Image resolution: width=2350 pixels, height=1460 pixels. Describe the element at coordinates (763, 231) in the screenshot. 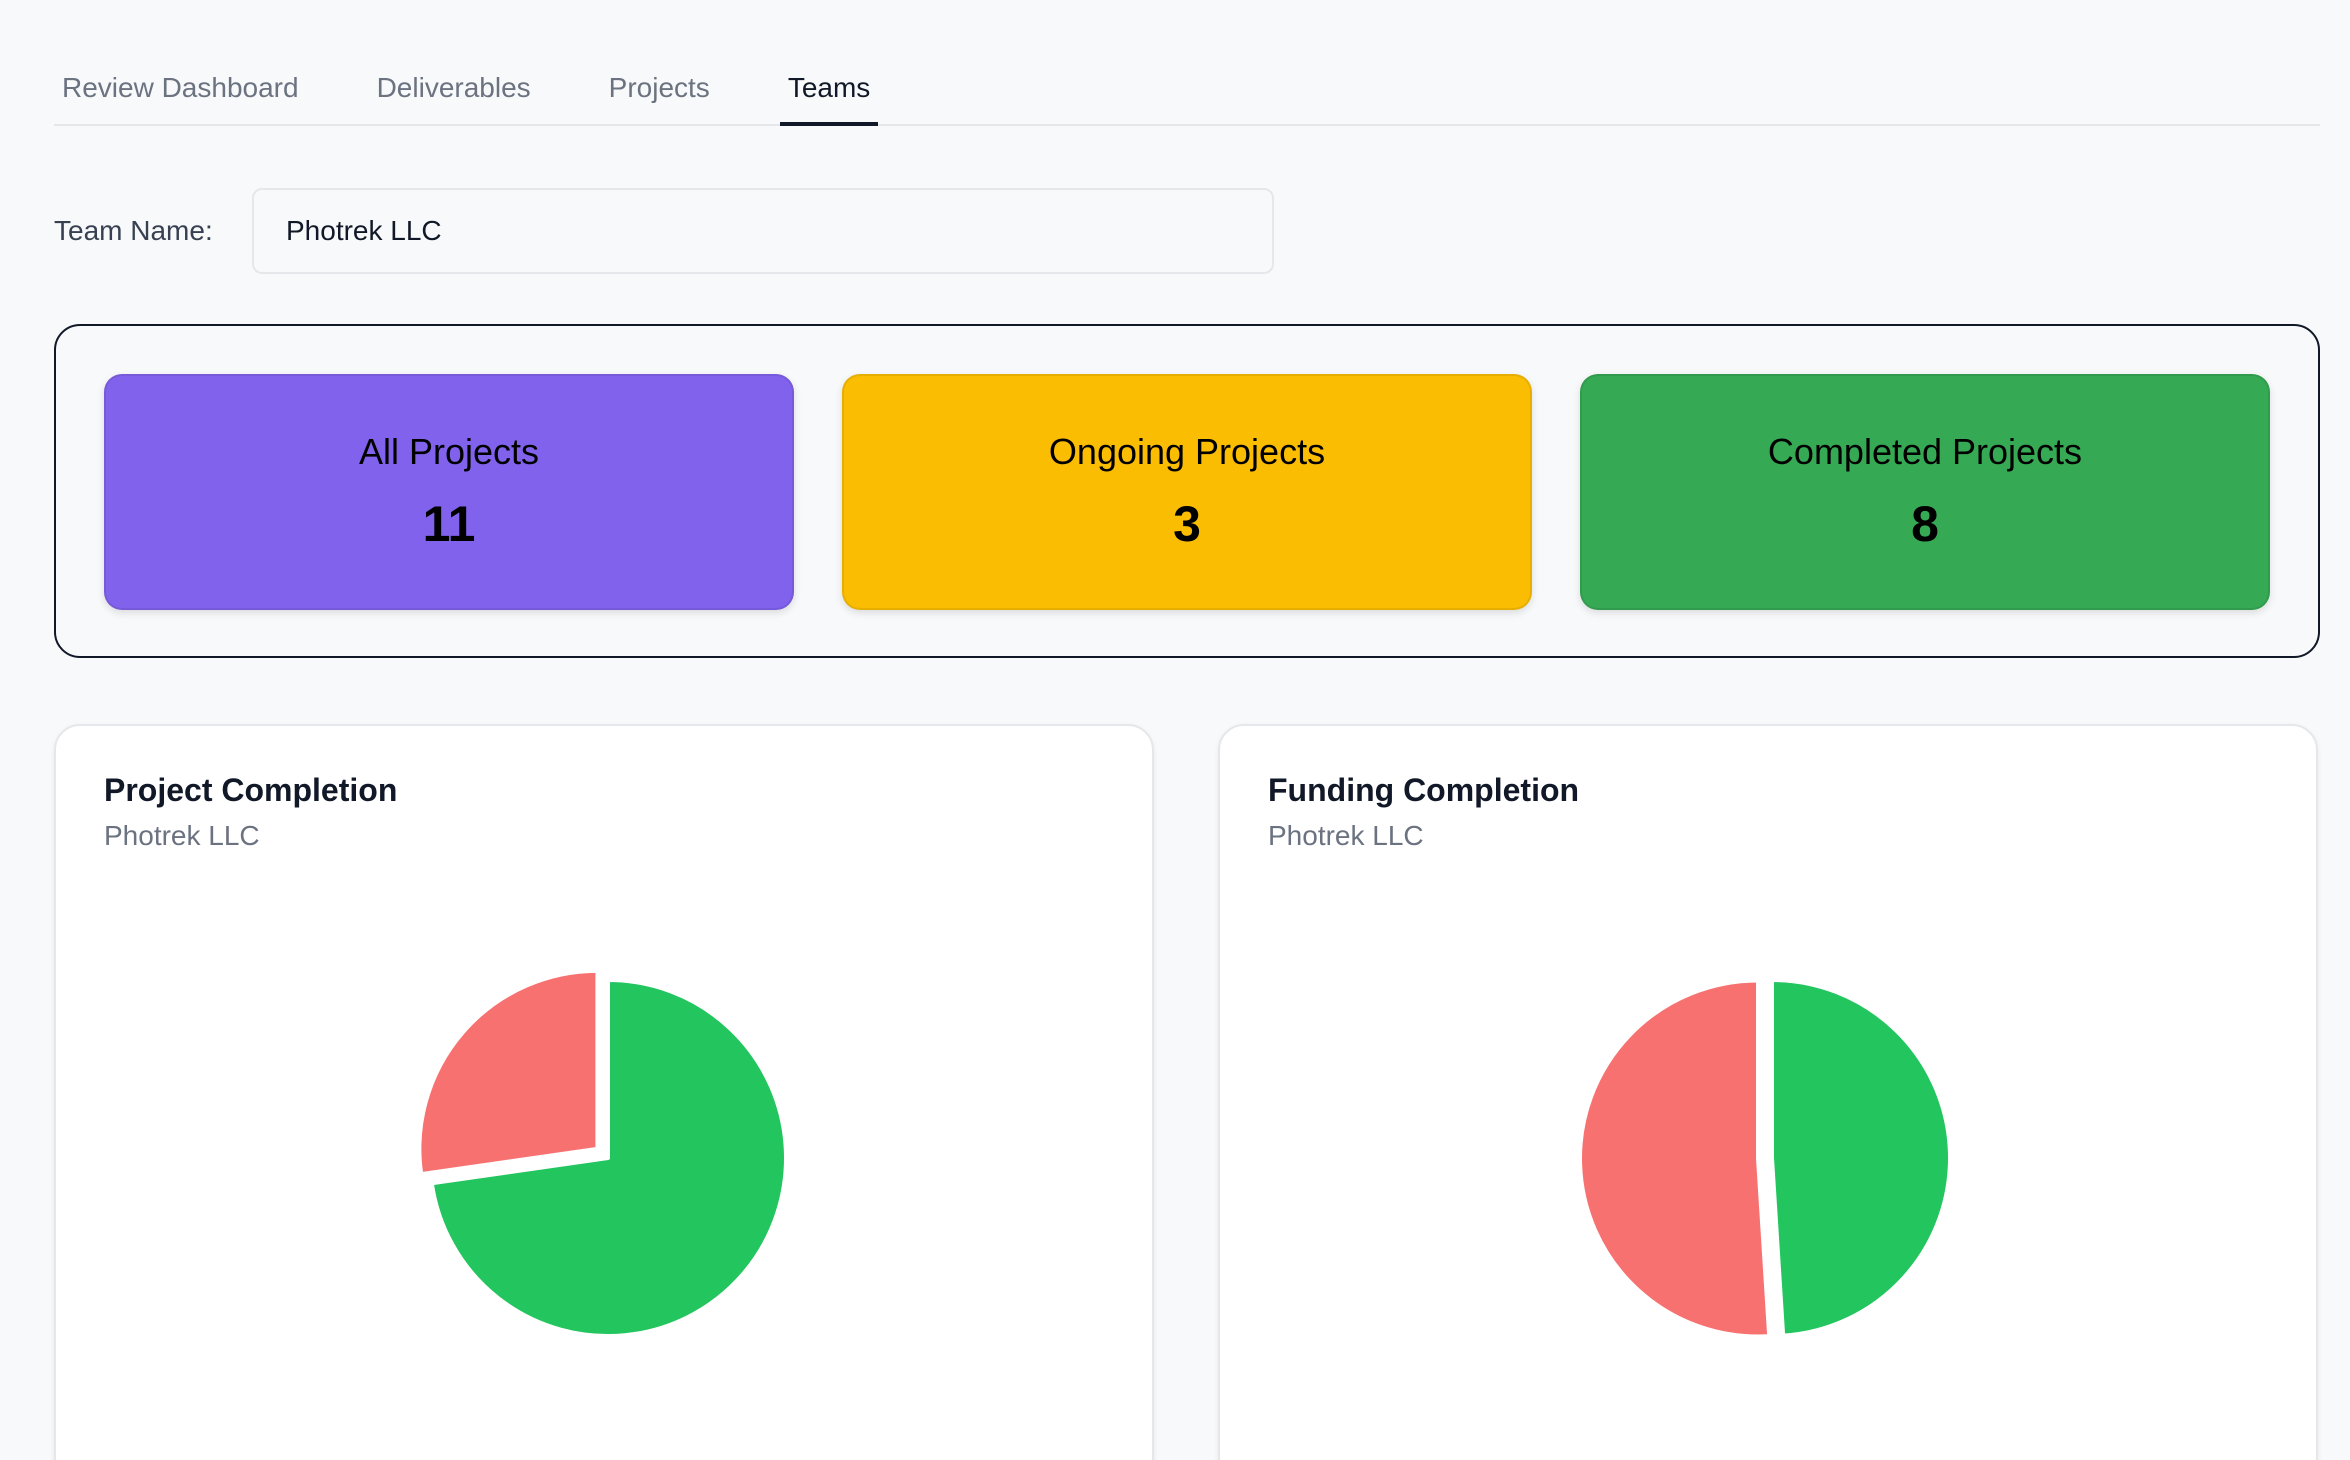

I see `team-name-input` at that location.